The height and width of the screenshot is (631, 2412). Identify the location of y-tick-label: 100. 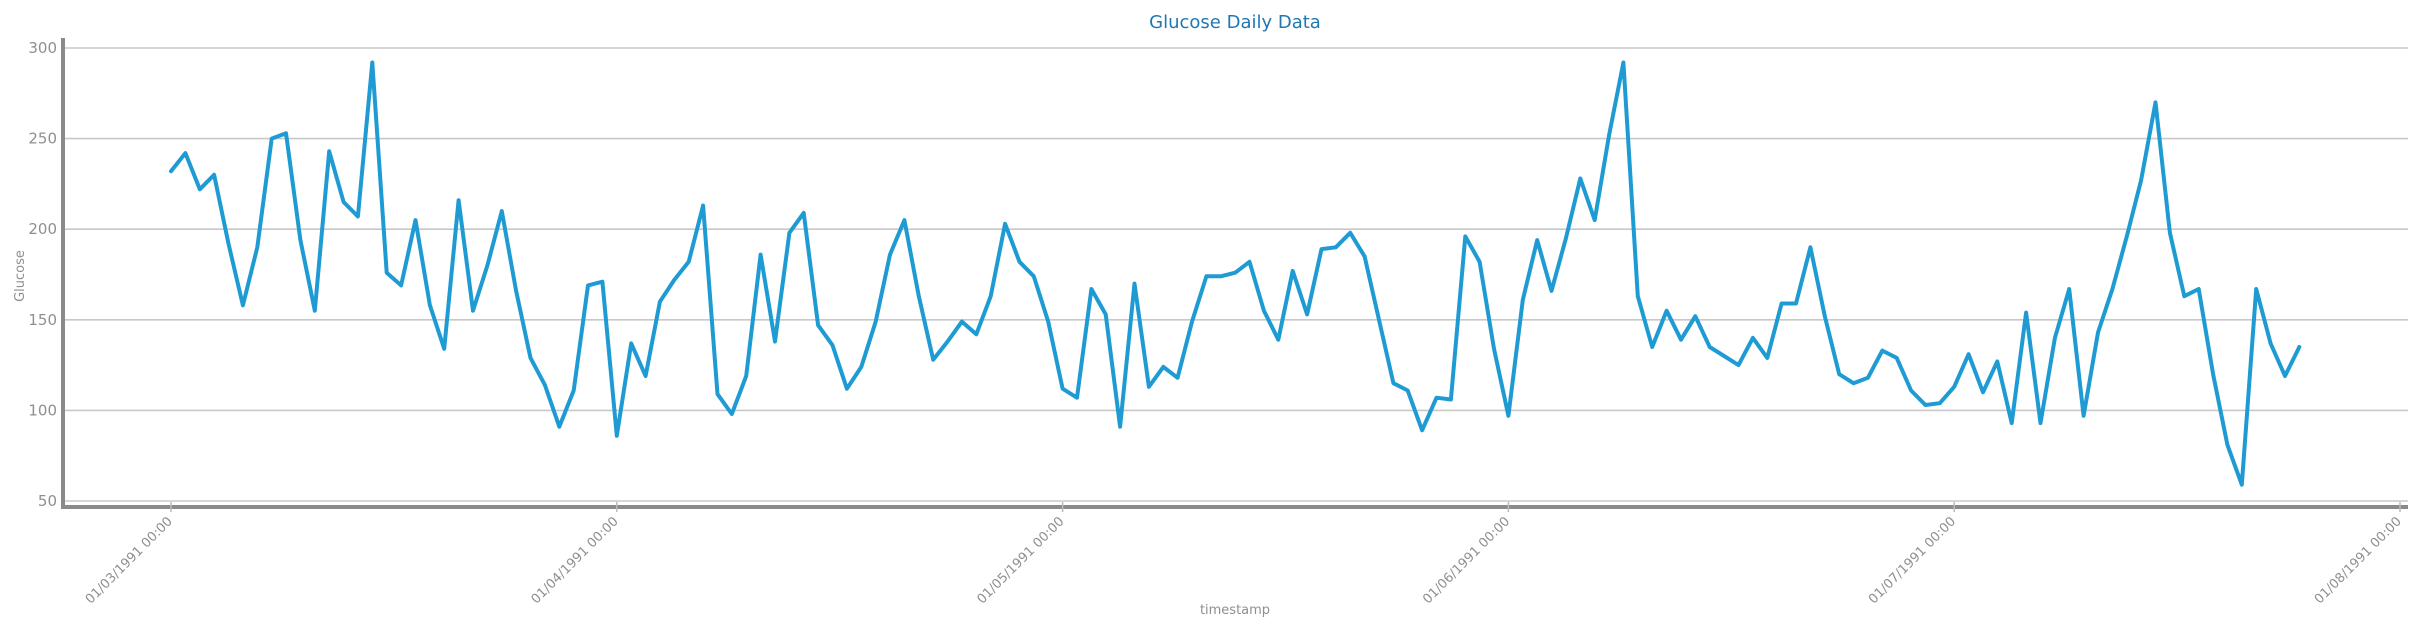
(42, 410).